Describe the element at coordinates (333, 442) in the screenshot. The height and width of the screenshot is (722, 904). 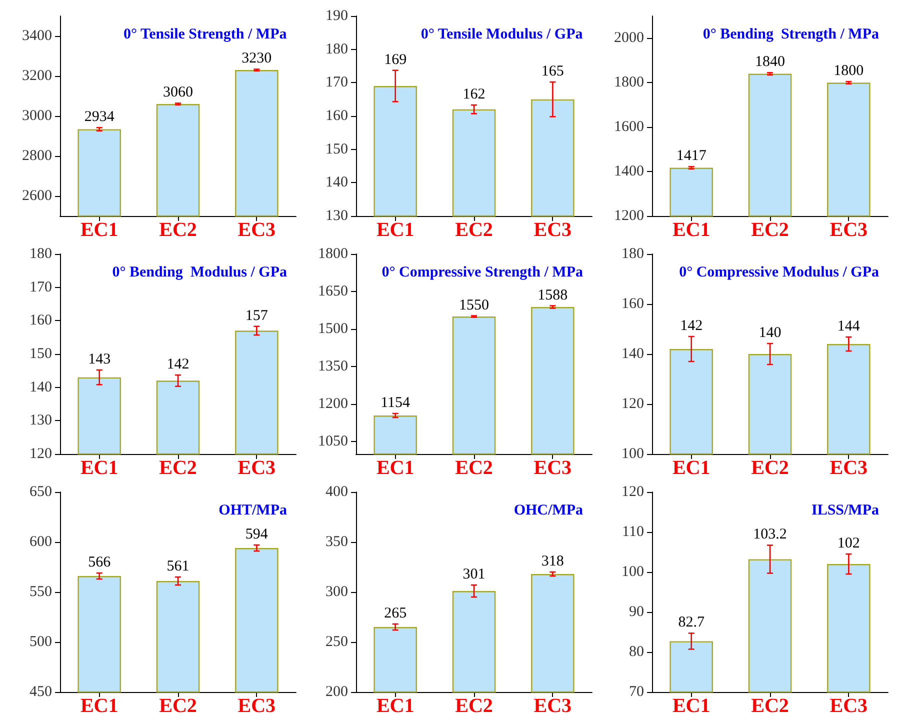
I see `y-tick-label: 1050` at that location.